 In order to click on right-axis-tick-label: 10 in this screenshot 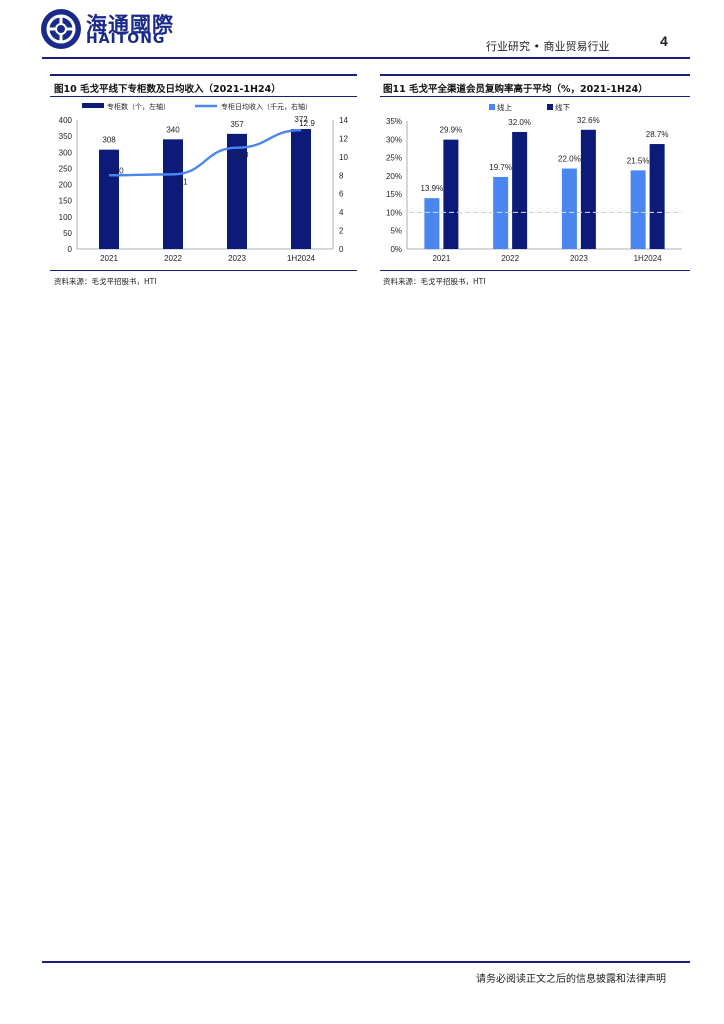, I will do `click(343, 157)`.